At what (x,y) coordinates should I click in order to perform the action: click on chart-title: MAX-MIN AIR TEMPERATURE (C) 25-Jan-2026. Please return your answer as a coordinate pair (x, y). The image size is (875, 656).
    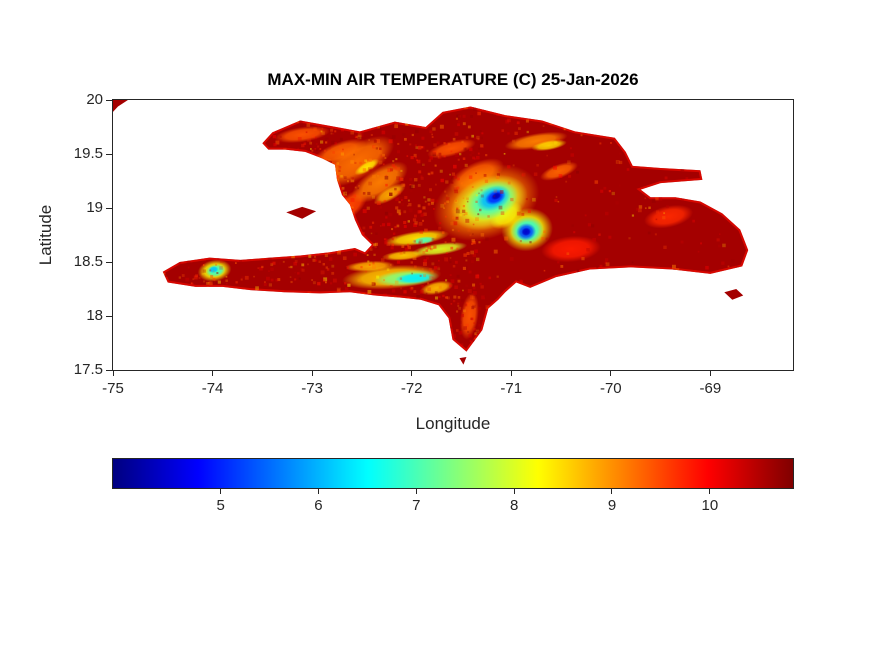
    Looking at the image, I should click on (453, 79).